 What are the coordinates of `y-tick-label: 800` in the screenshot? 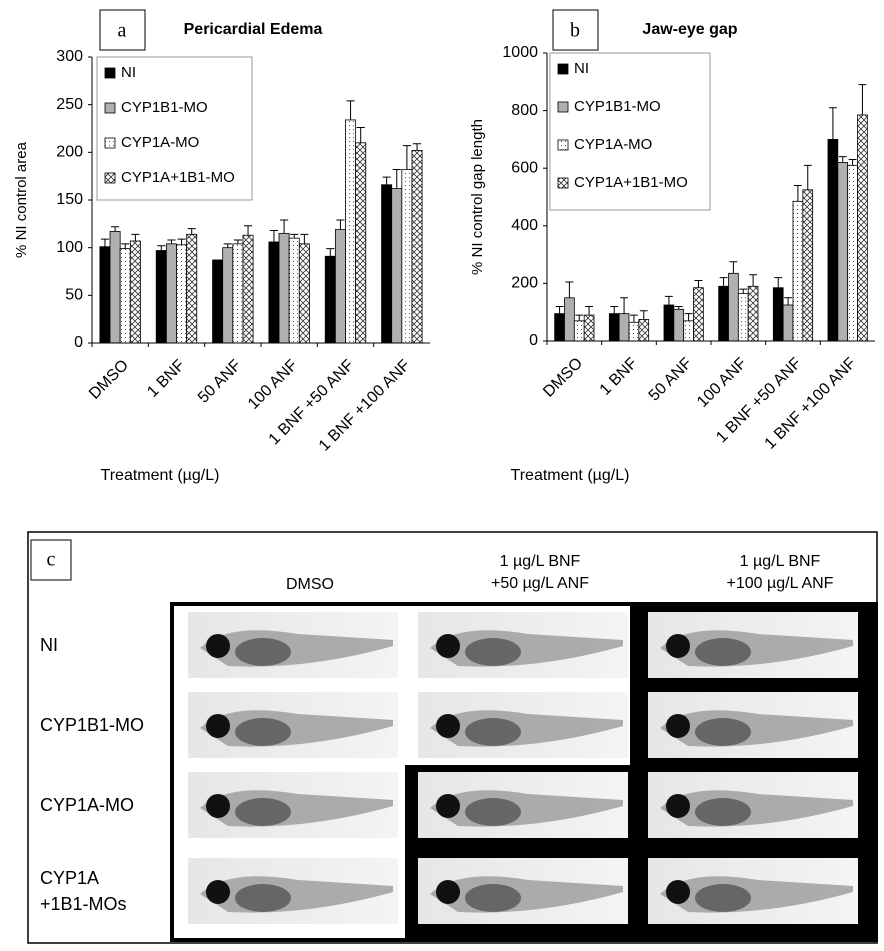 It's located at (524, 110).